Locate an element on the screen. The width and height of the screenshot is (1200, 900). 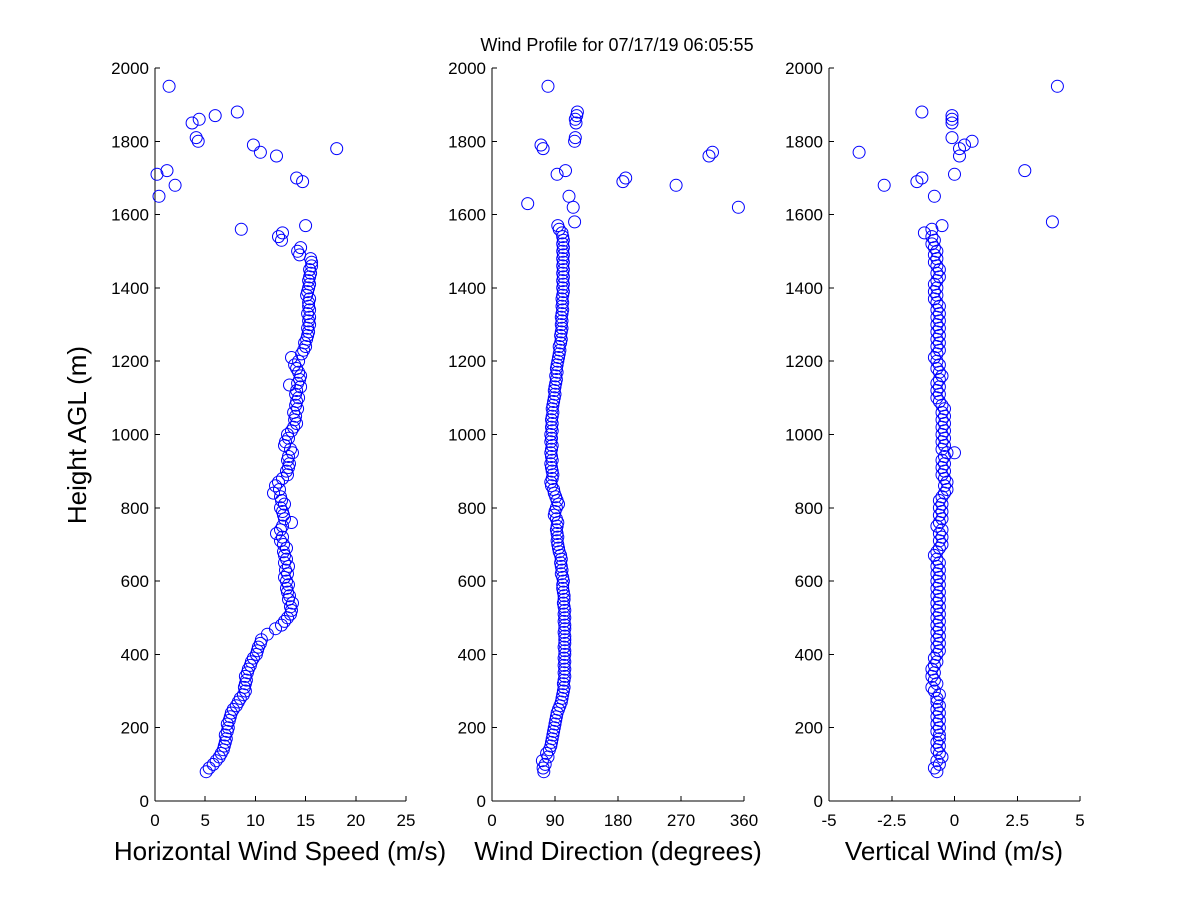
y-tick-label: 2000 is located at coordinates (804, 68).